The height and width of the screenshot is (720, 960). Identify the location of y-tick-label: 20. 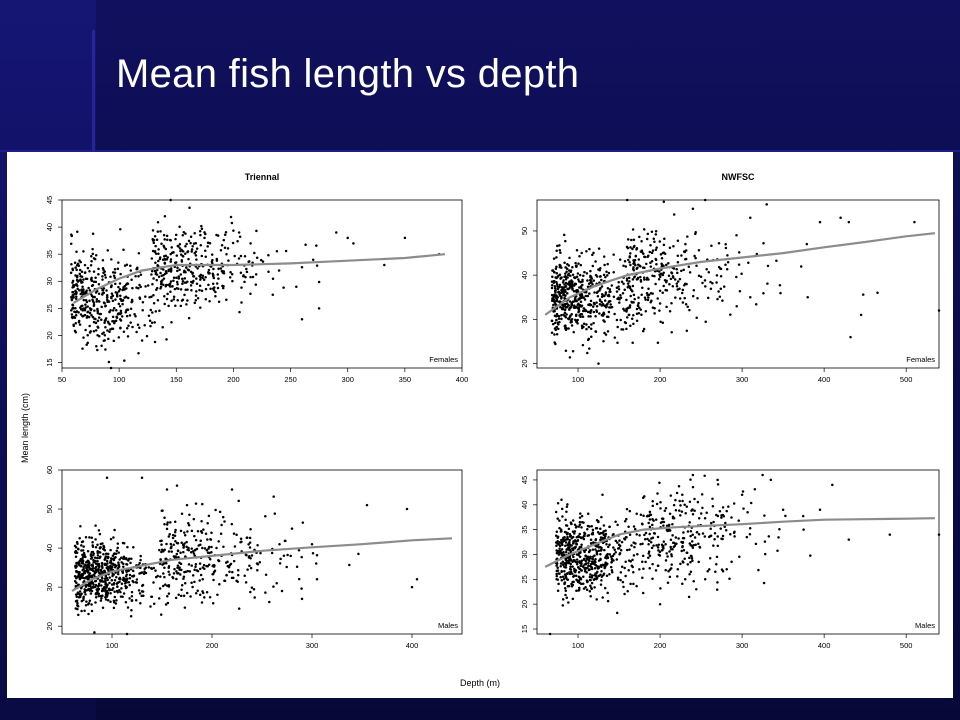
(524, 604).